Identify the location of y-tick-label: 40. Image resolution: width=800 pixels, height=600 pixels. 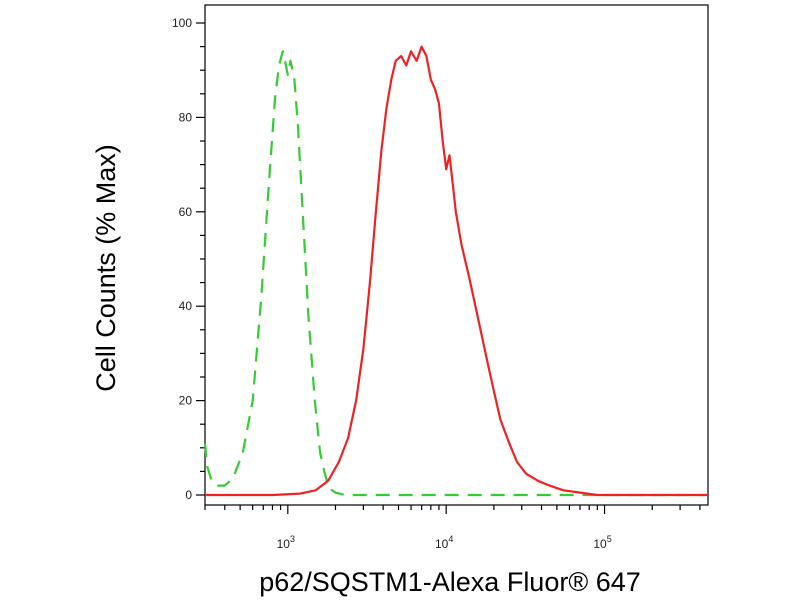
(186, 306).